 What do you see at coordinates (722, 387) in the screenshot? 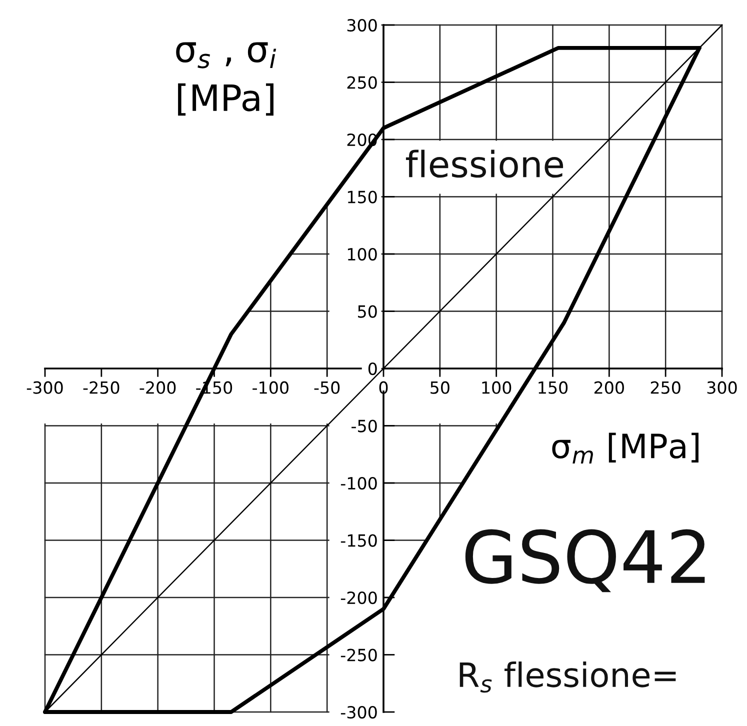
I see `x-tick-label: 300` at bounding box center [722, 387].